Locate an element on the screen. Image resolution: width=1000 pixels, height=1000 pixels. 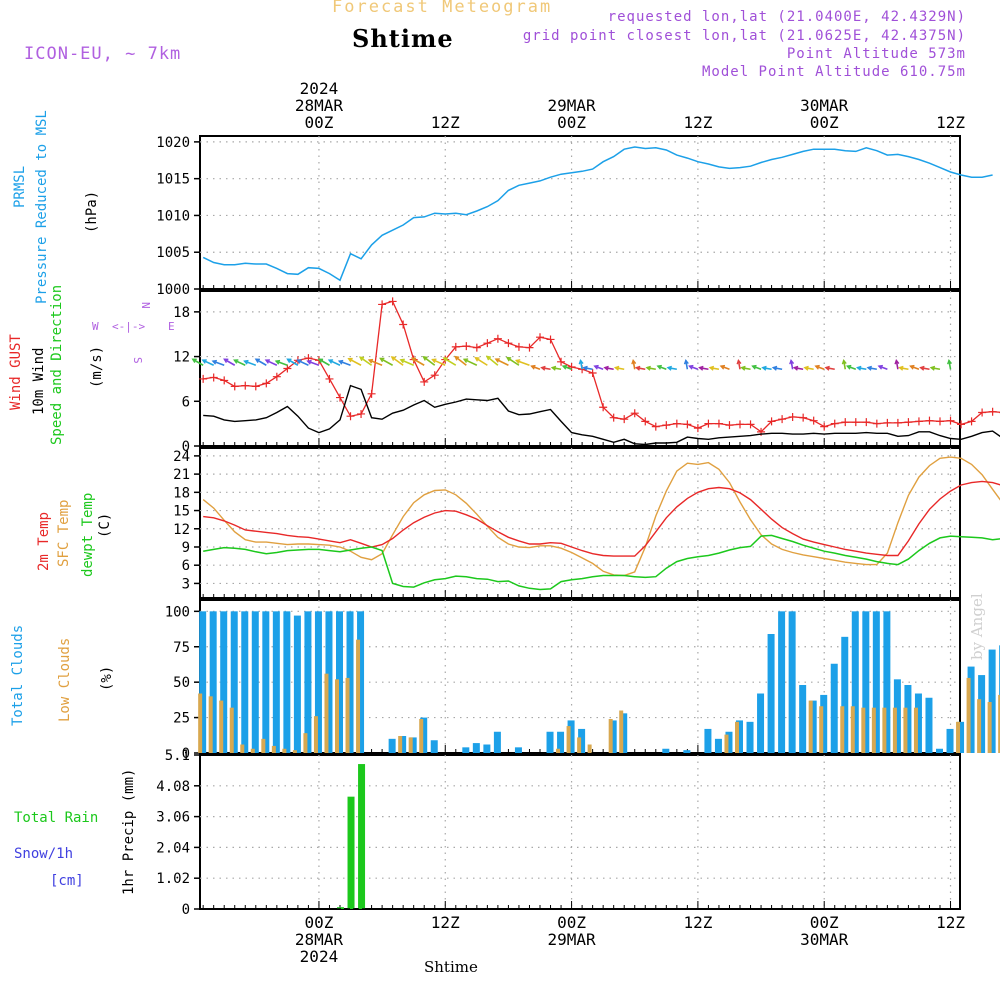
temp-2m-label: 2m Temp is located at coordinates (44, 541).